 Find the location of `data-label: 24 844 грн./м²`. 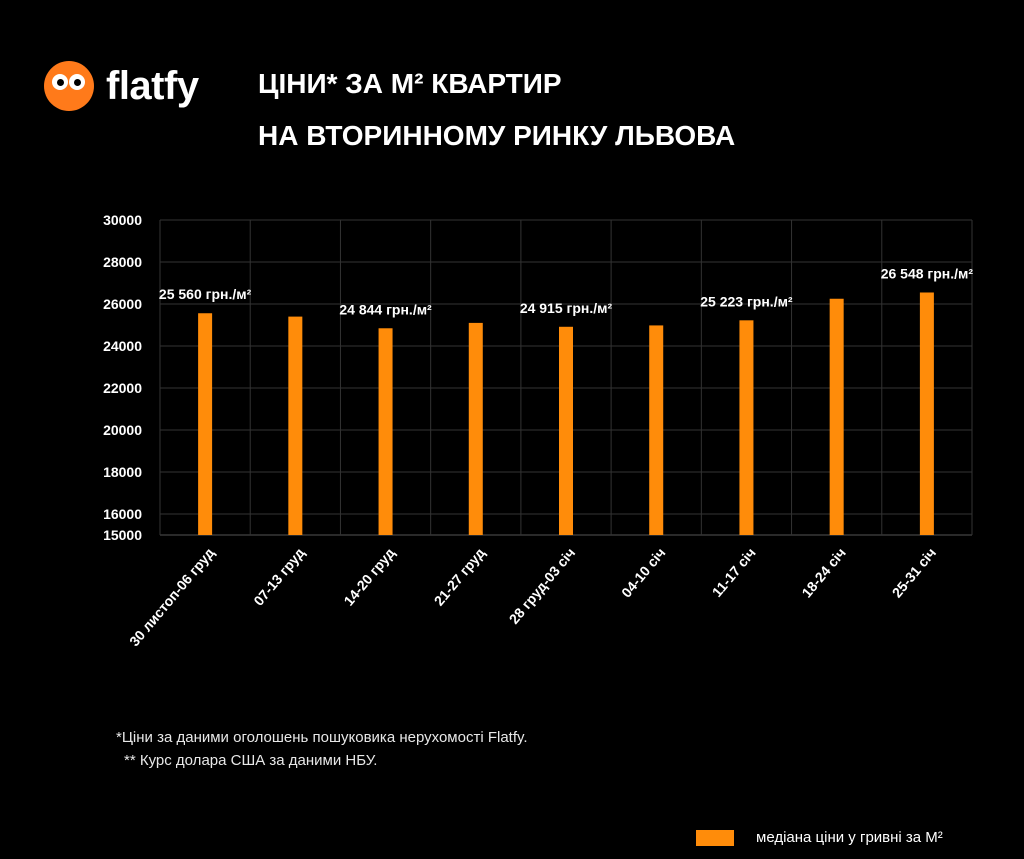

data-label: 24 844 грн./м² is located at coordinates (385, 309).